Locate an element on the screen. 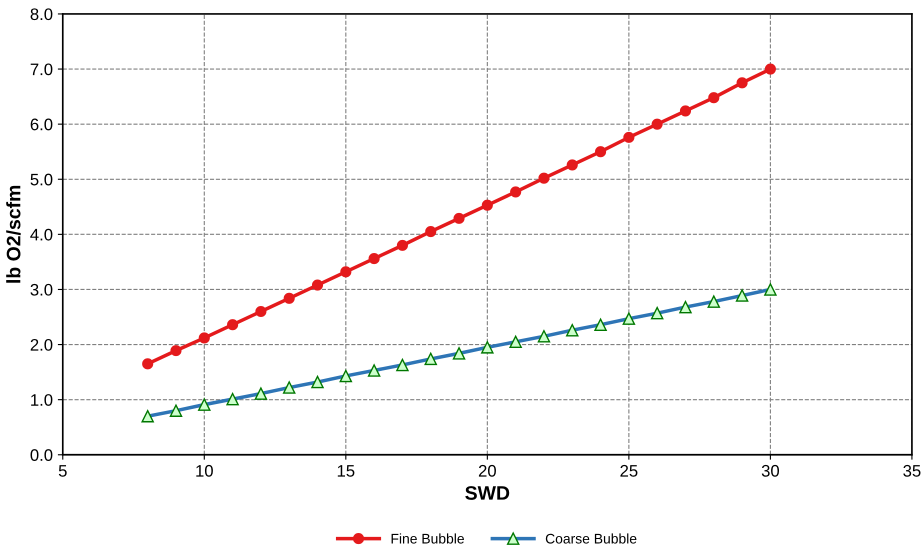  y-axis-title: lb O2/scfm is located at coordinates (13, 234).